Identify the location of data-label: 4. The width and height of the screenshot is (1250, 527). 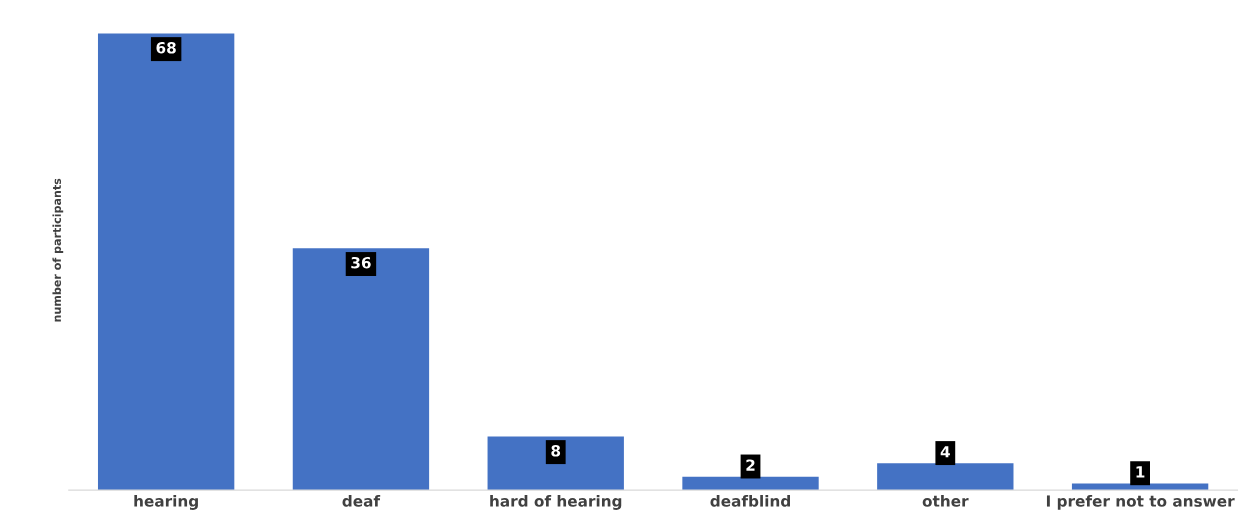
(945, 452).